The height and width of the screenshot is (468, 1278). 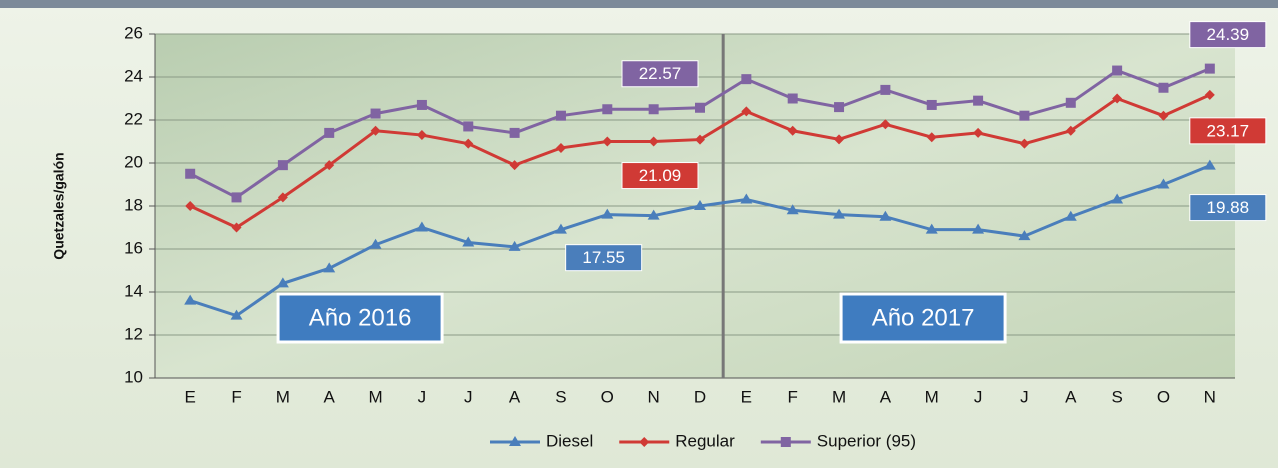 I want to click on y-tick-label: 10, so click(x=133, y=376).